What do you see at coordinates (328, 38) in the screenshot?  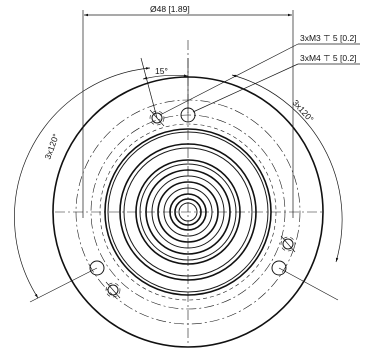 I see `thread-m3-label: 3xM3 ⊤ 5 [0.2]` at bounding box center [328, 38].